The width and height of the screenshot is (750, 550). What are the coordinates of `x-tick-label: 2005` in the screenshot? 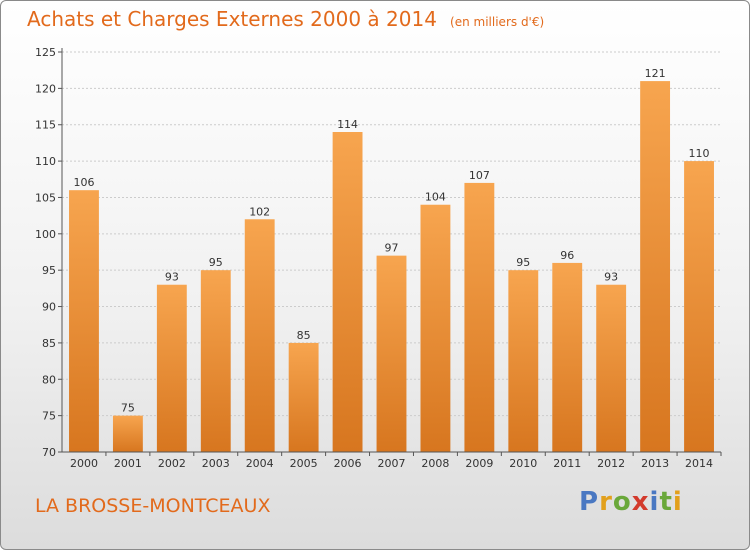 It's located at (304, 463).